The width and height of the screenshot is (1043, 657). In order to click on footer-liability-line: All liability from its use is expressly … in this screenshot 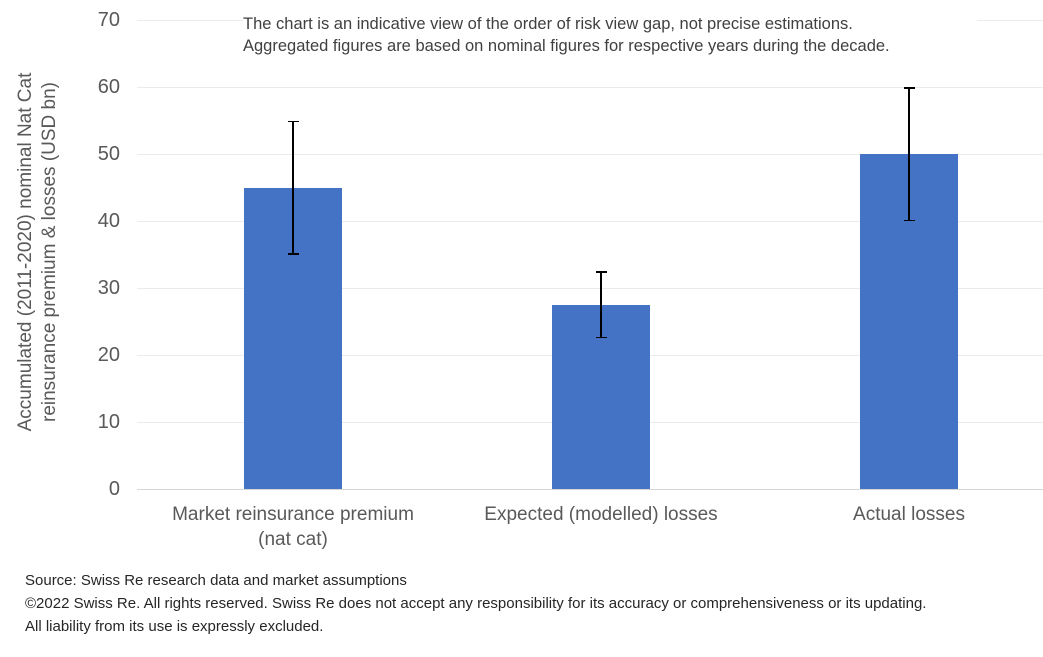, I will do `click(174, 626)`.